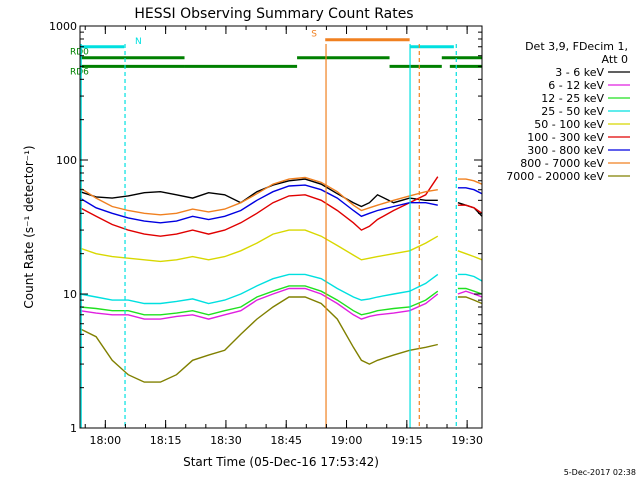 The height and width of the screenshot is (480, 640). I want to click on footer-timestamp: 5-Dec-2017 02:38, so click(600, 472).